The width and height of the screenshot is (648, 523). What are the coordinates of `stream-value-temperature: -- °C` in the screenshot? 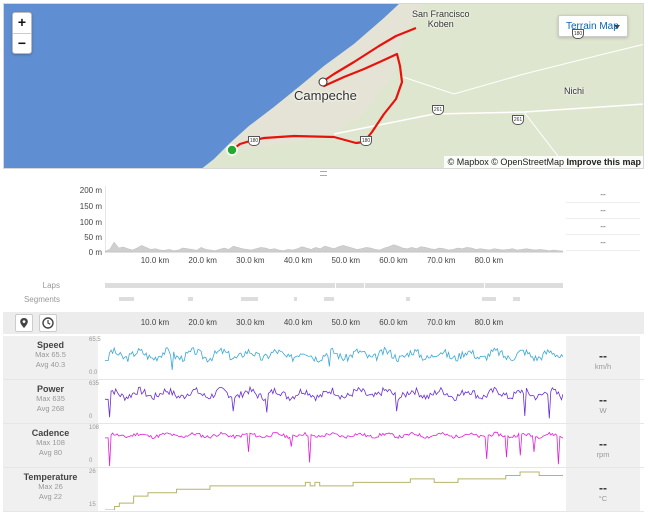 It's located at (603, 489).